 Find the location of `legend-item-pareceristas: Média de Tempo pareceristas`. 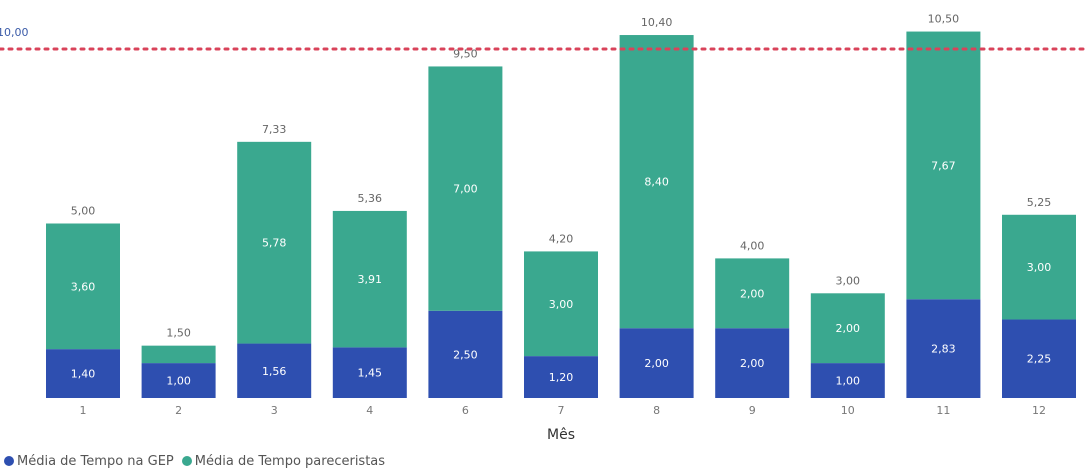

legend-item-pareceristas: Média de Tempo pareceristas is located at coordinates (283, 461).